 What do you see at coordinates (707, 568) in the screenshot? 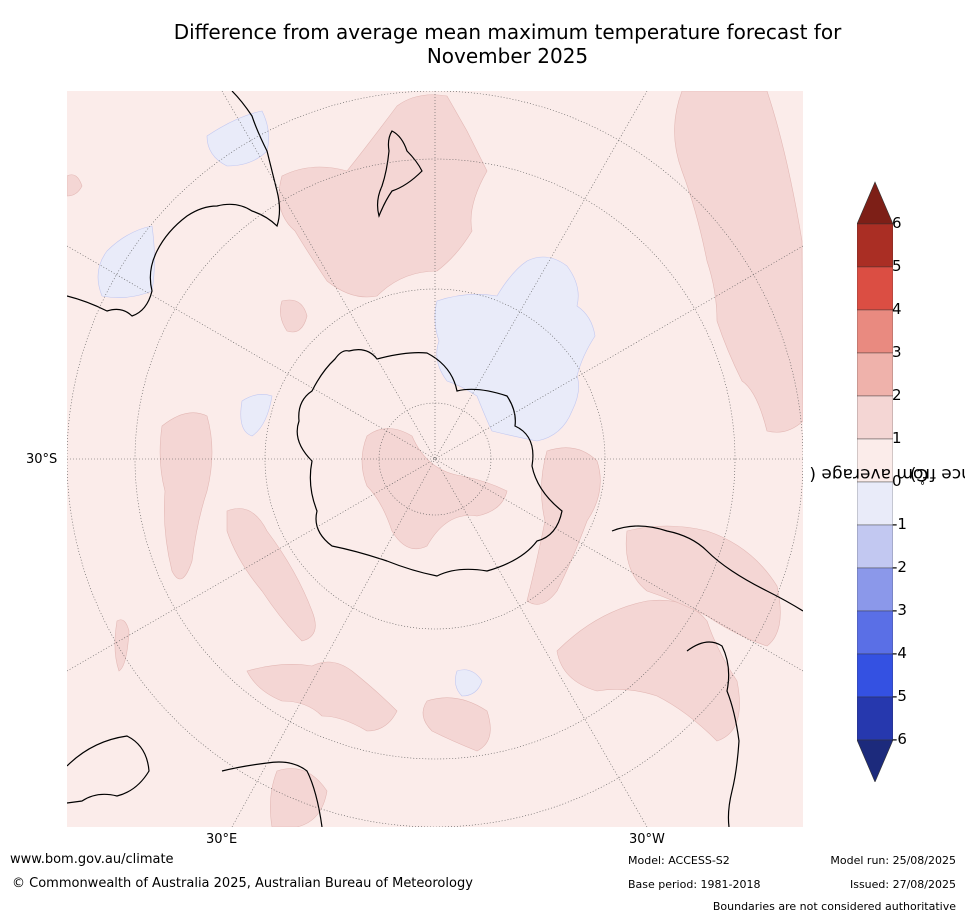
I see `south-america-coastline` at bounding box center [707, 568].